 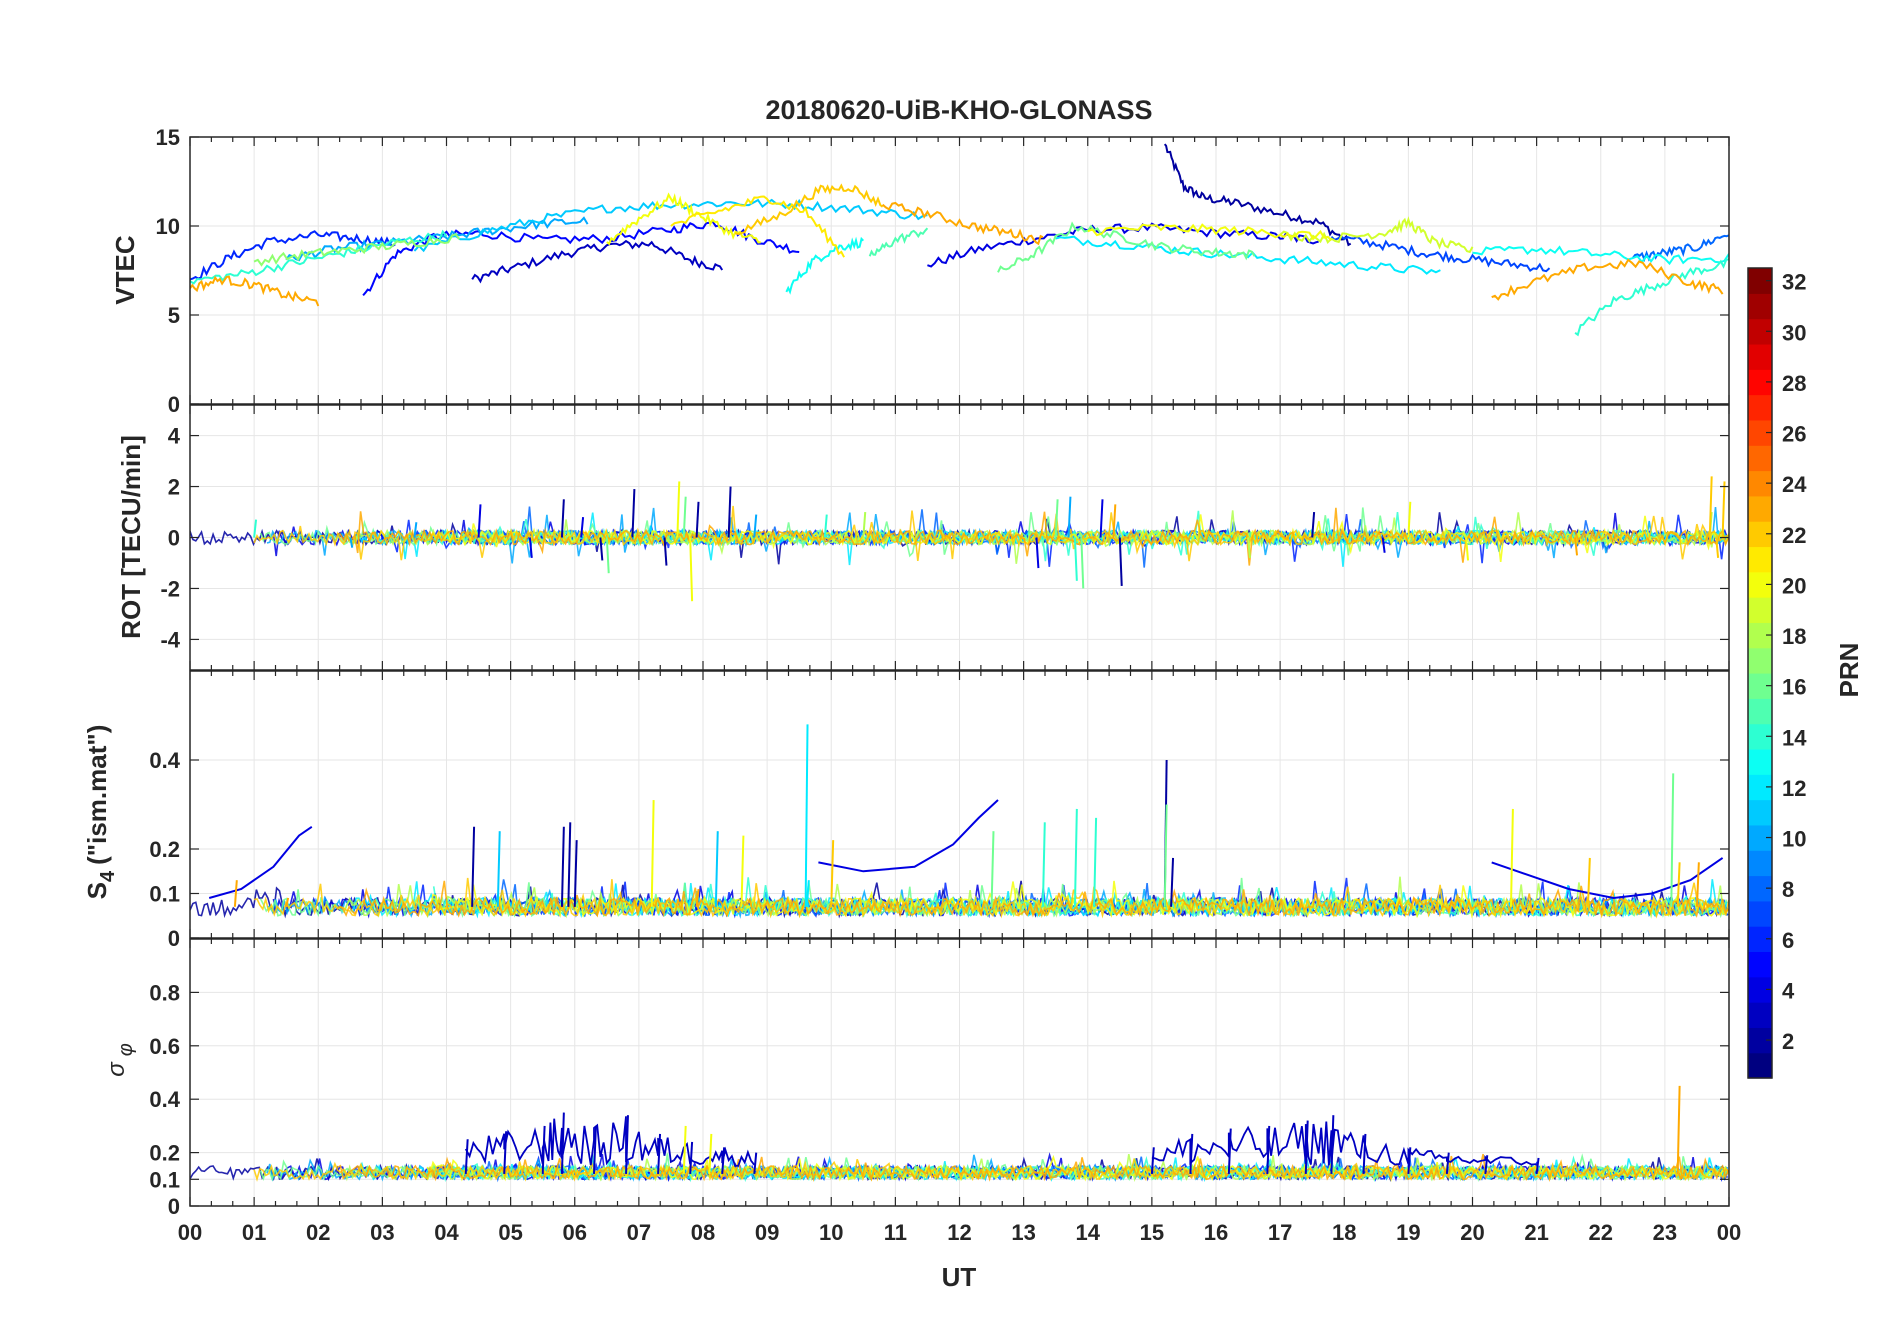 I want to click on y-tick-label: 0.1, so click(x=164, y=894).